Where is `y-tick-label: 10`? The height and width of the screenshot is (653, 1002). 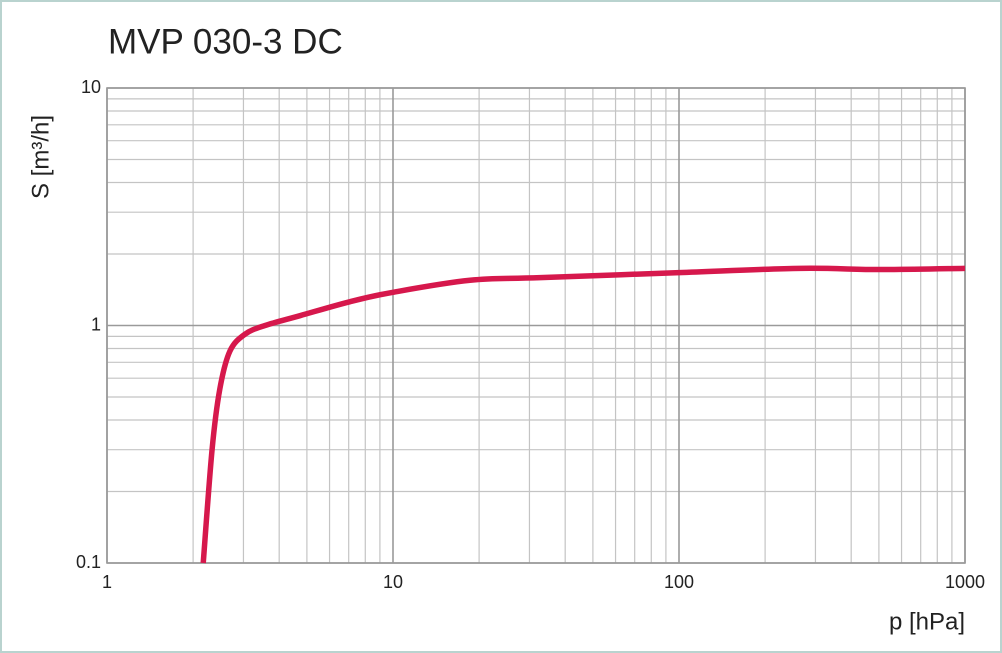 y-tick-label: 10 is located at coordinates (91, 87).